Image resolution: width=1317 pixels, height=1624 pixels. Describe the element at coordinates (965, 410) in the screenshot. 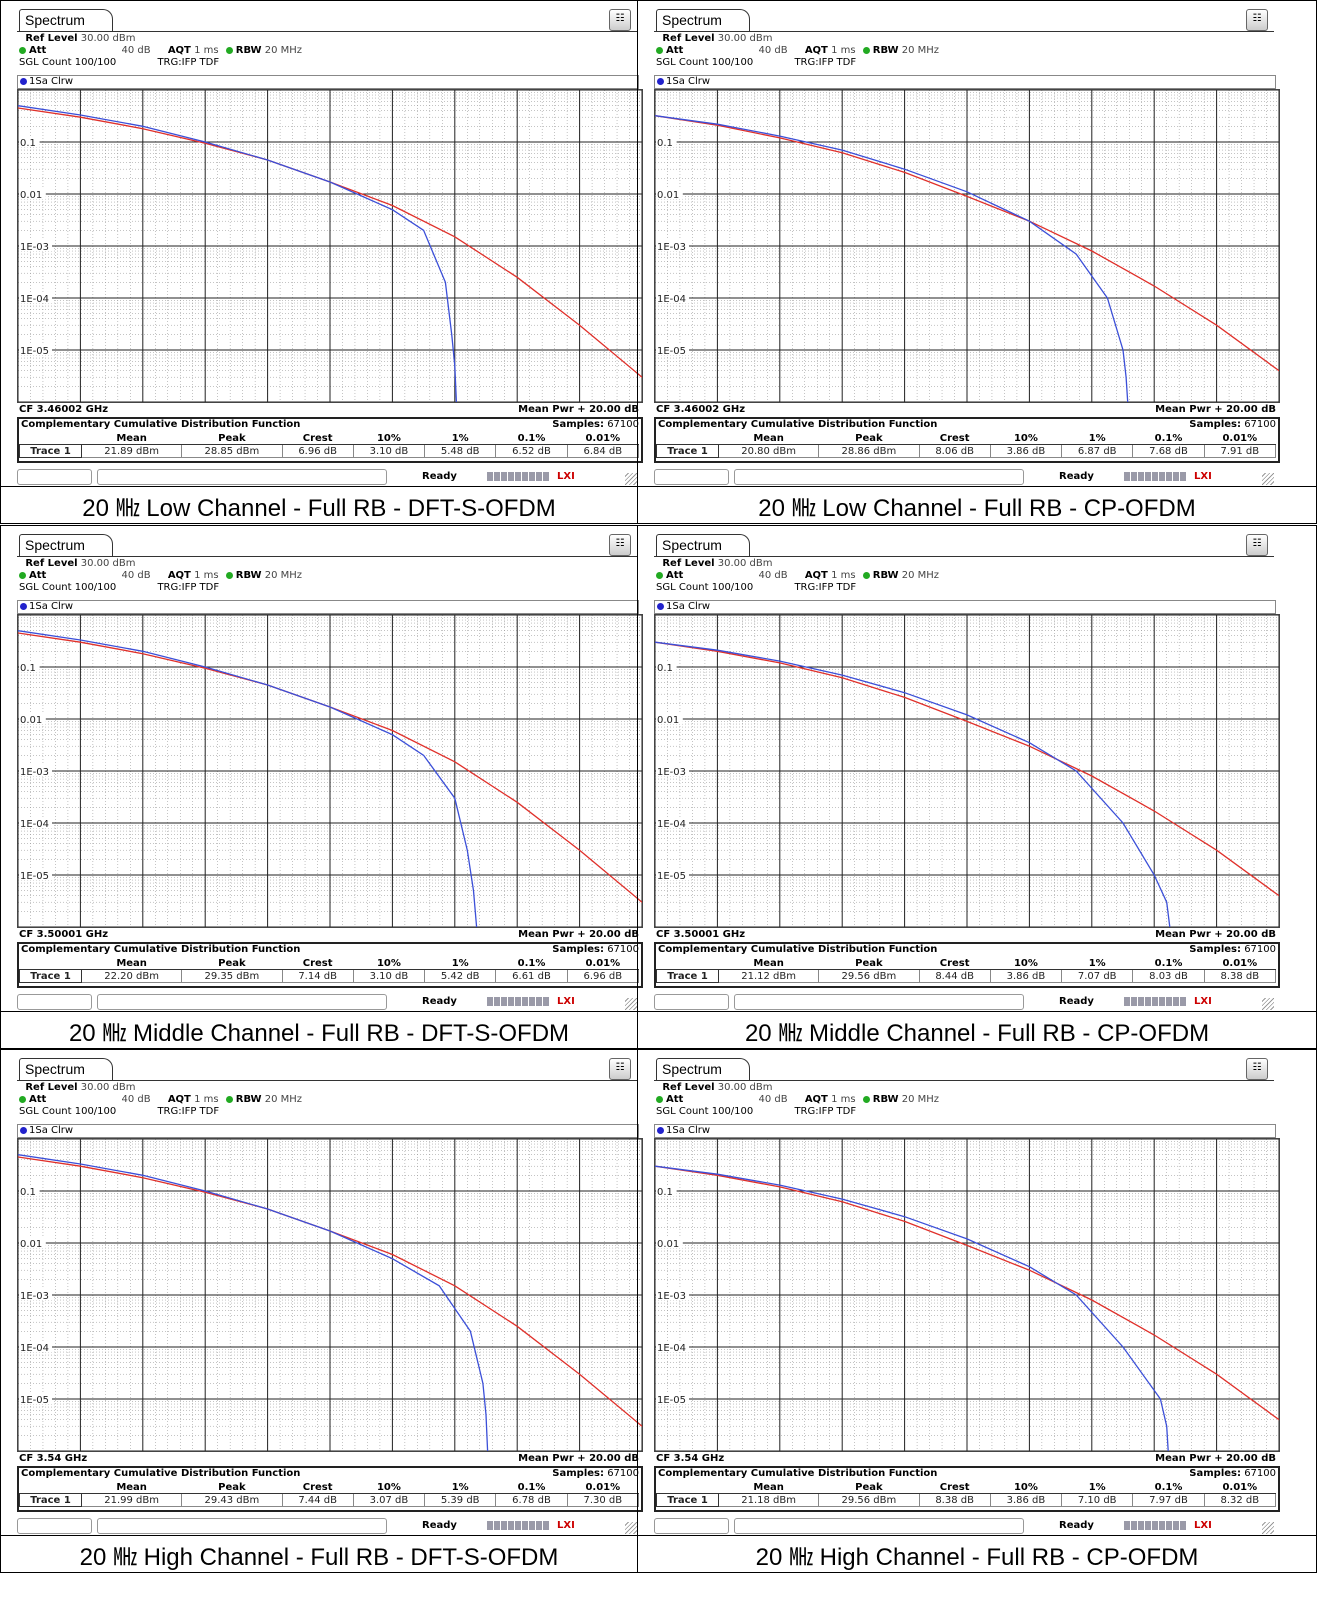

I see `cf-line: CF 3.46002 GHz Mean Pwr + 20.00 dB` at that location.